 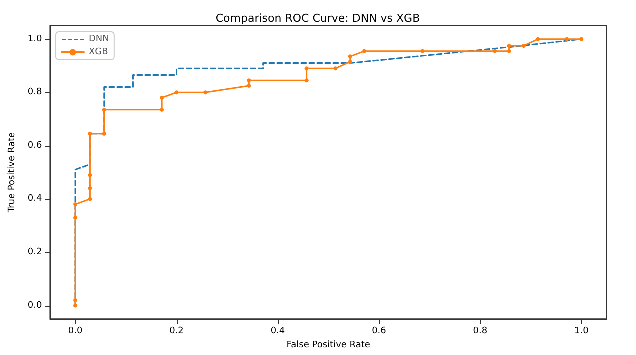 I want to click on legend-label: XGB, so click(x=98, y=53).